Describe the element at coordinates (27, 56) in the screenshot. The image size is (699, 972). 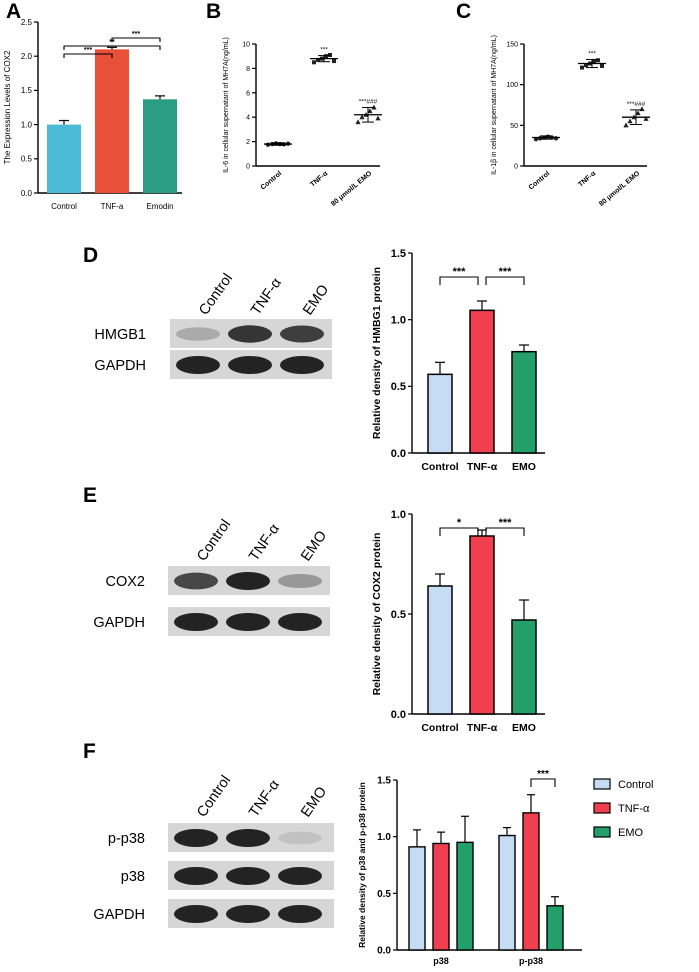
I see `y-tick-label: 2.0` at that location.